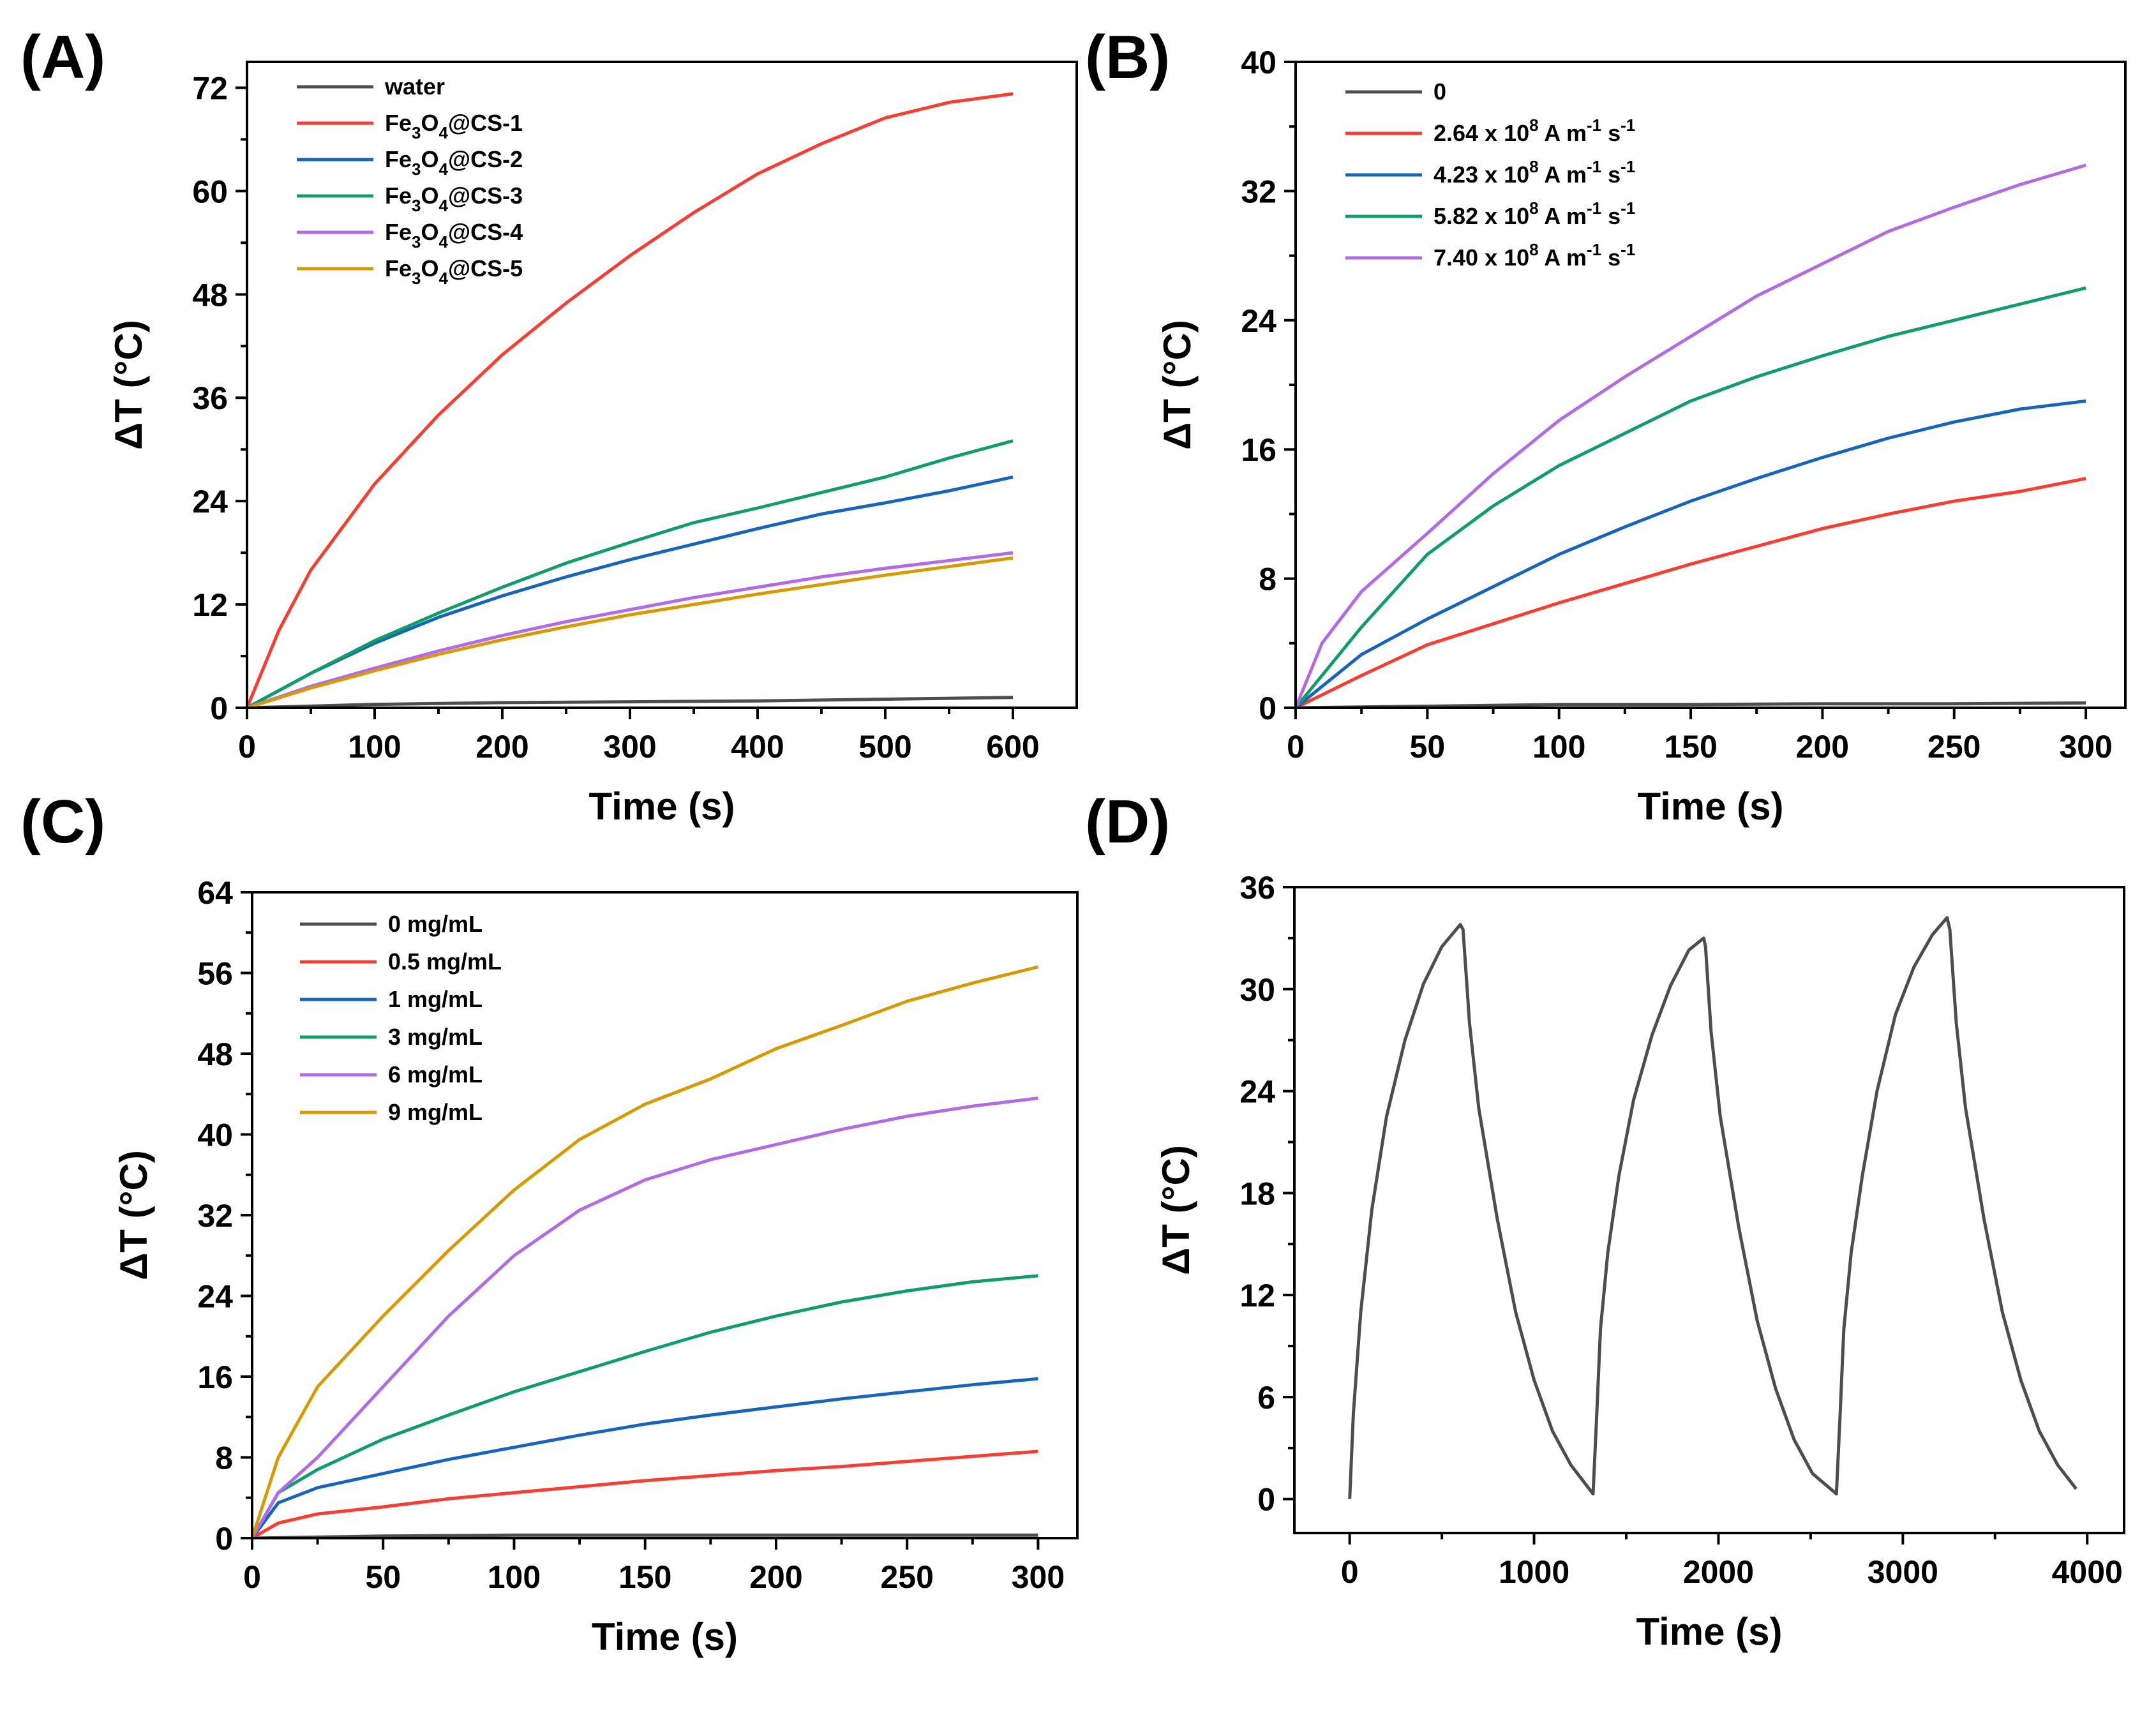 The width and height of the screenshot is (2156, 1713). Describe the element at coordinates (485, 123) in the screenshot. I see `panel-a-legend-label-1-text-1: @CS-1` at that location.